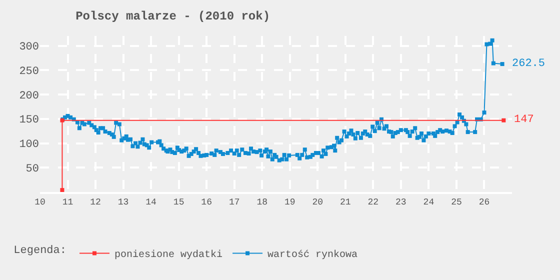 This screenshot has height=280, width=560. Describe the element at coordinates (529, 64) in the screenshot. I see `annotation: 262.5` at that location.